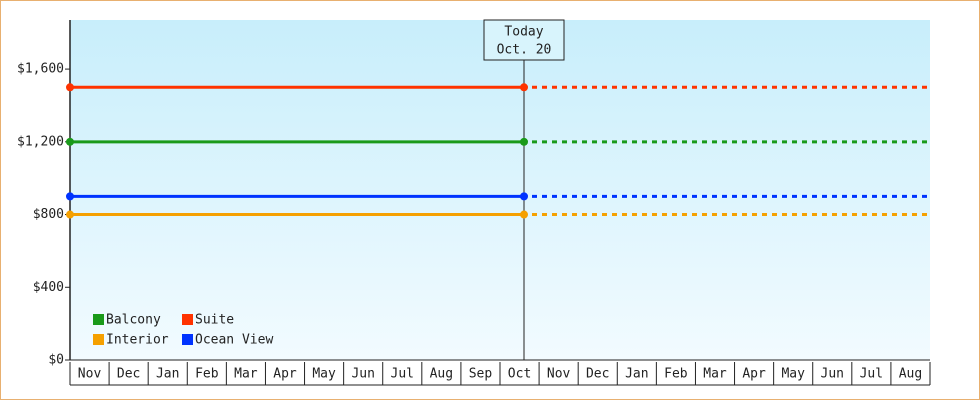 This screenshot has height=400, width=980. Describe the element at coordinates (519, 374) in the screenshot. I see `x-tick-label: Oct` at that location.